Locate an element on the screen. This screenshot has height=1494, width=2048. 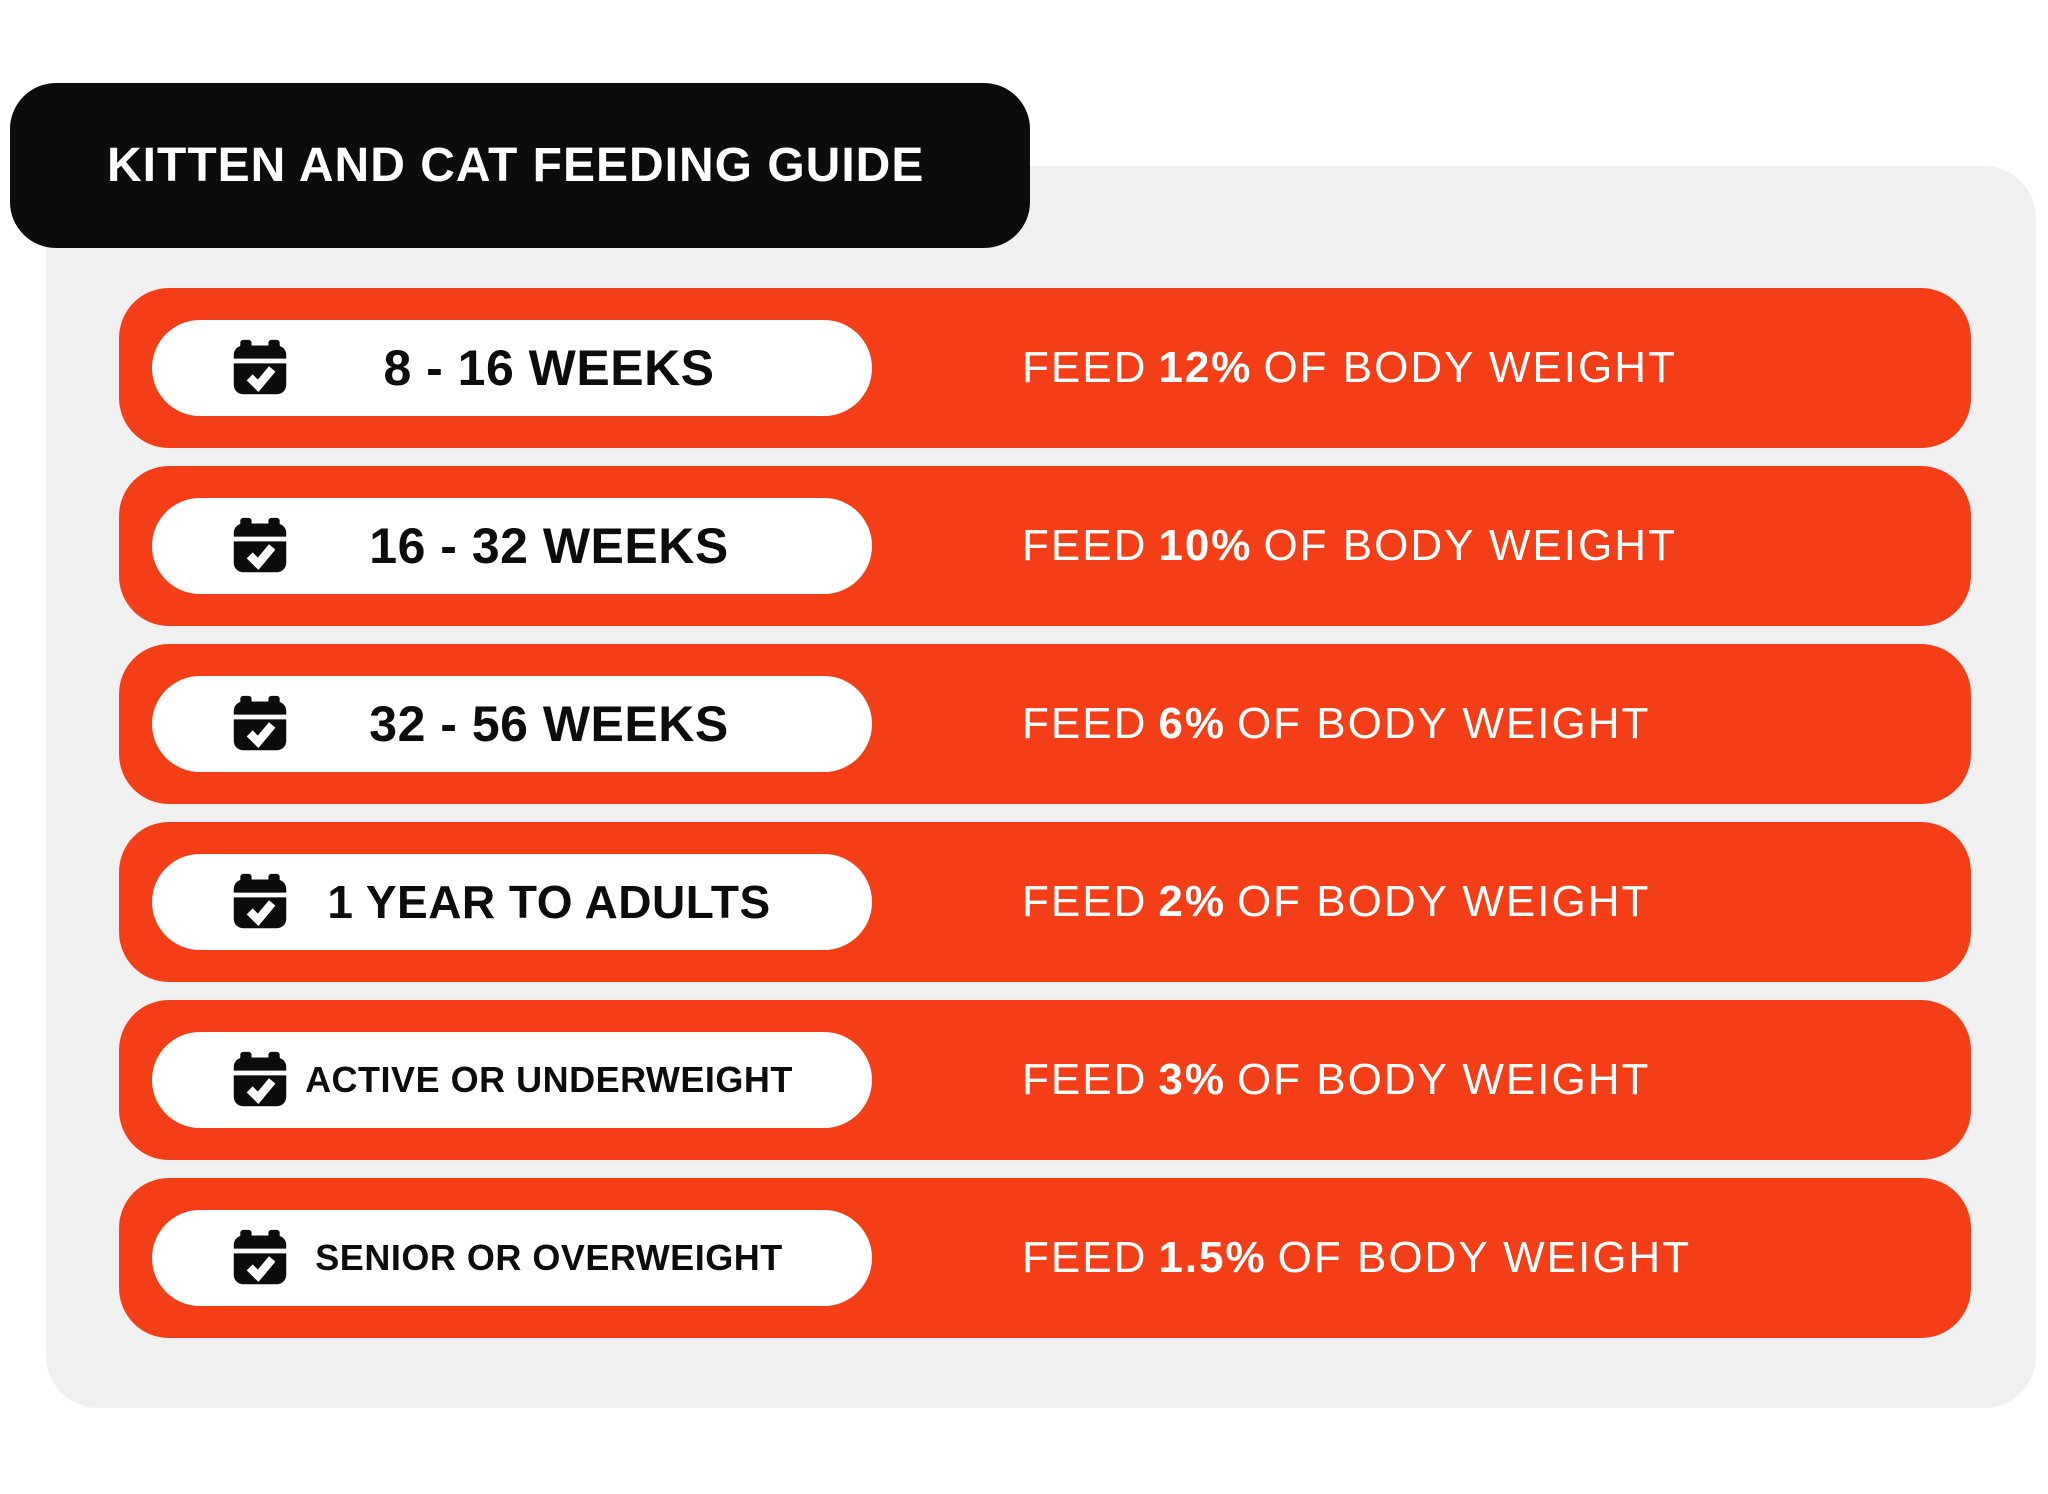
feed-percent: 1.5% is located at coordinates (1212, 1257).